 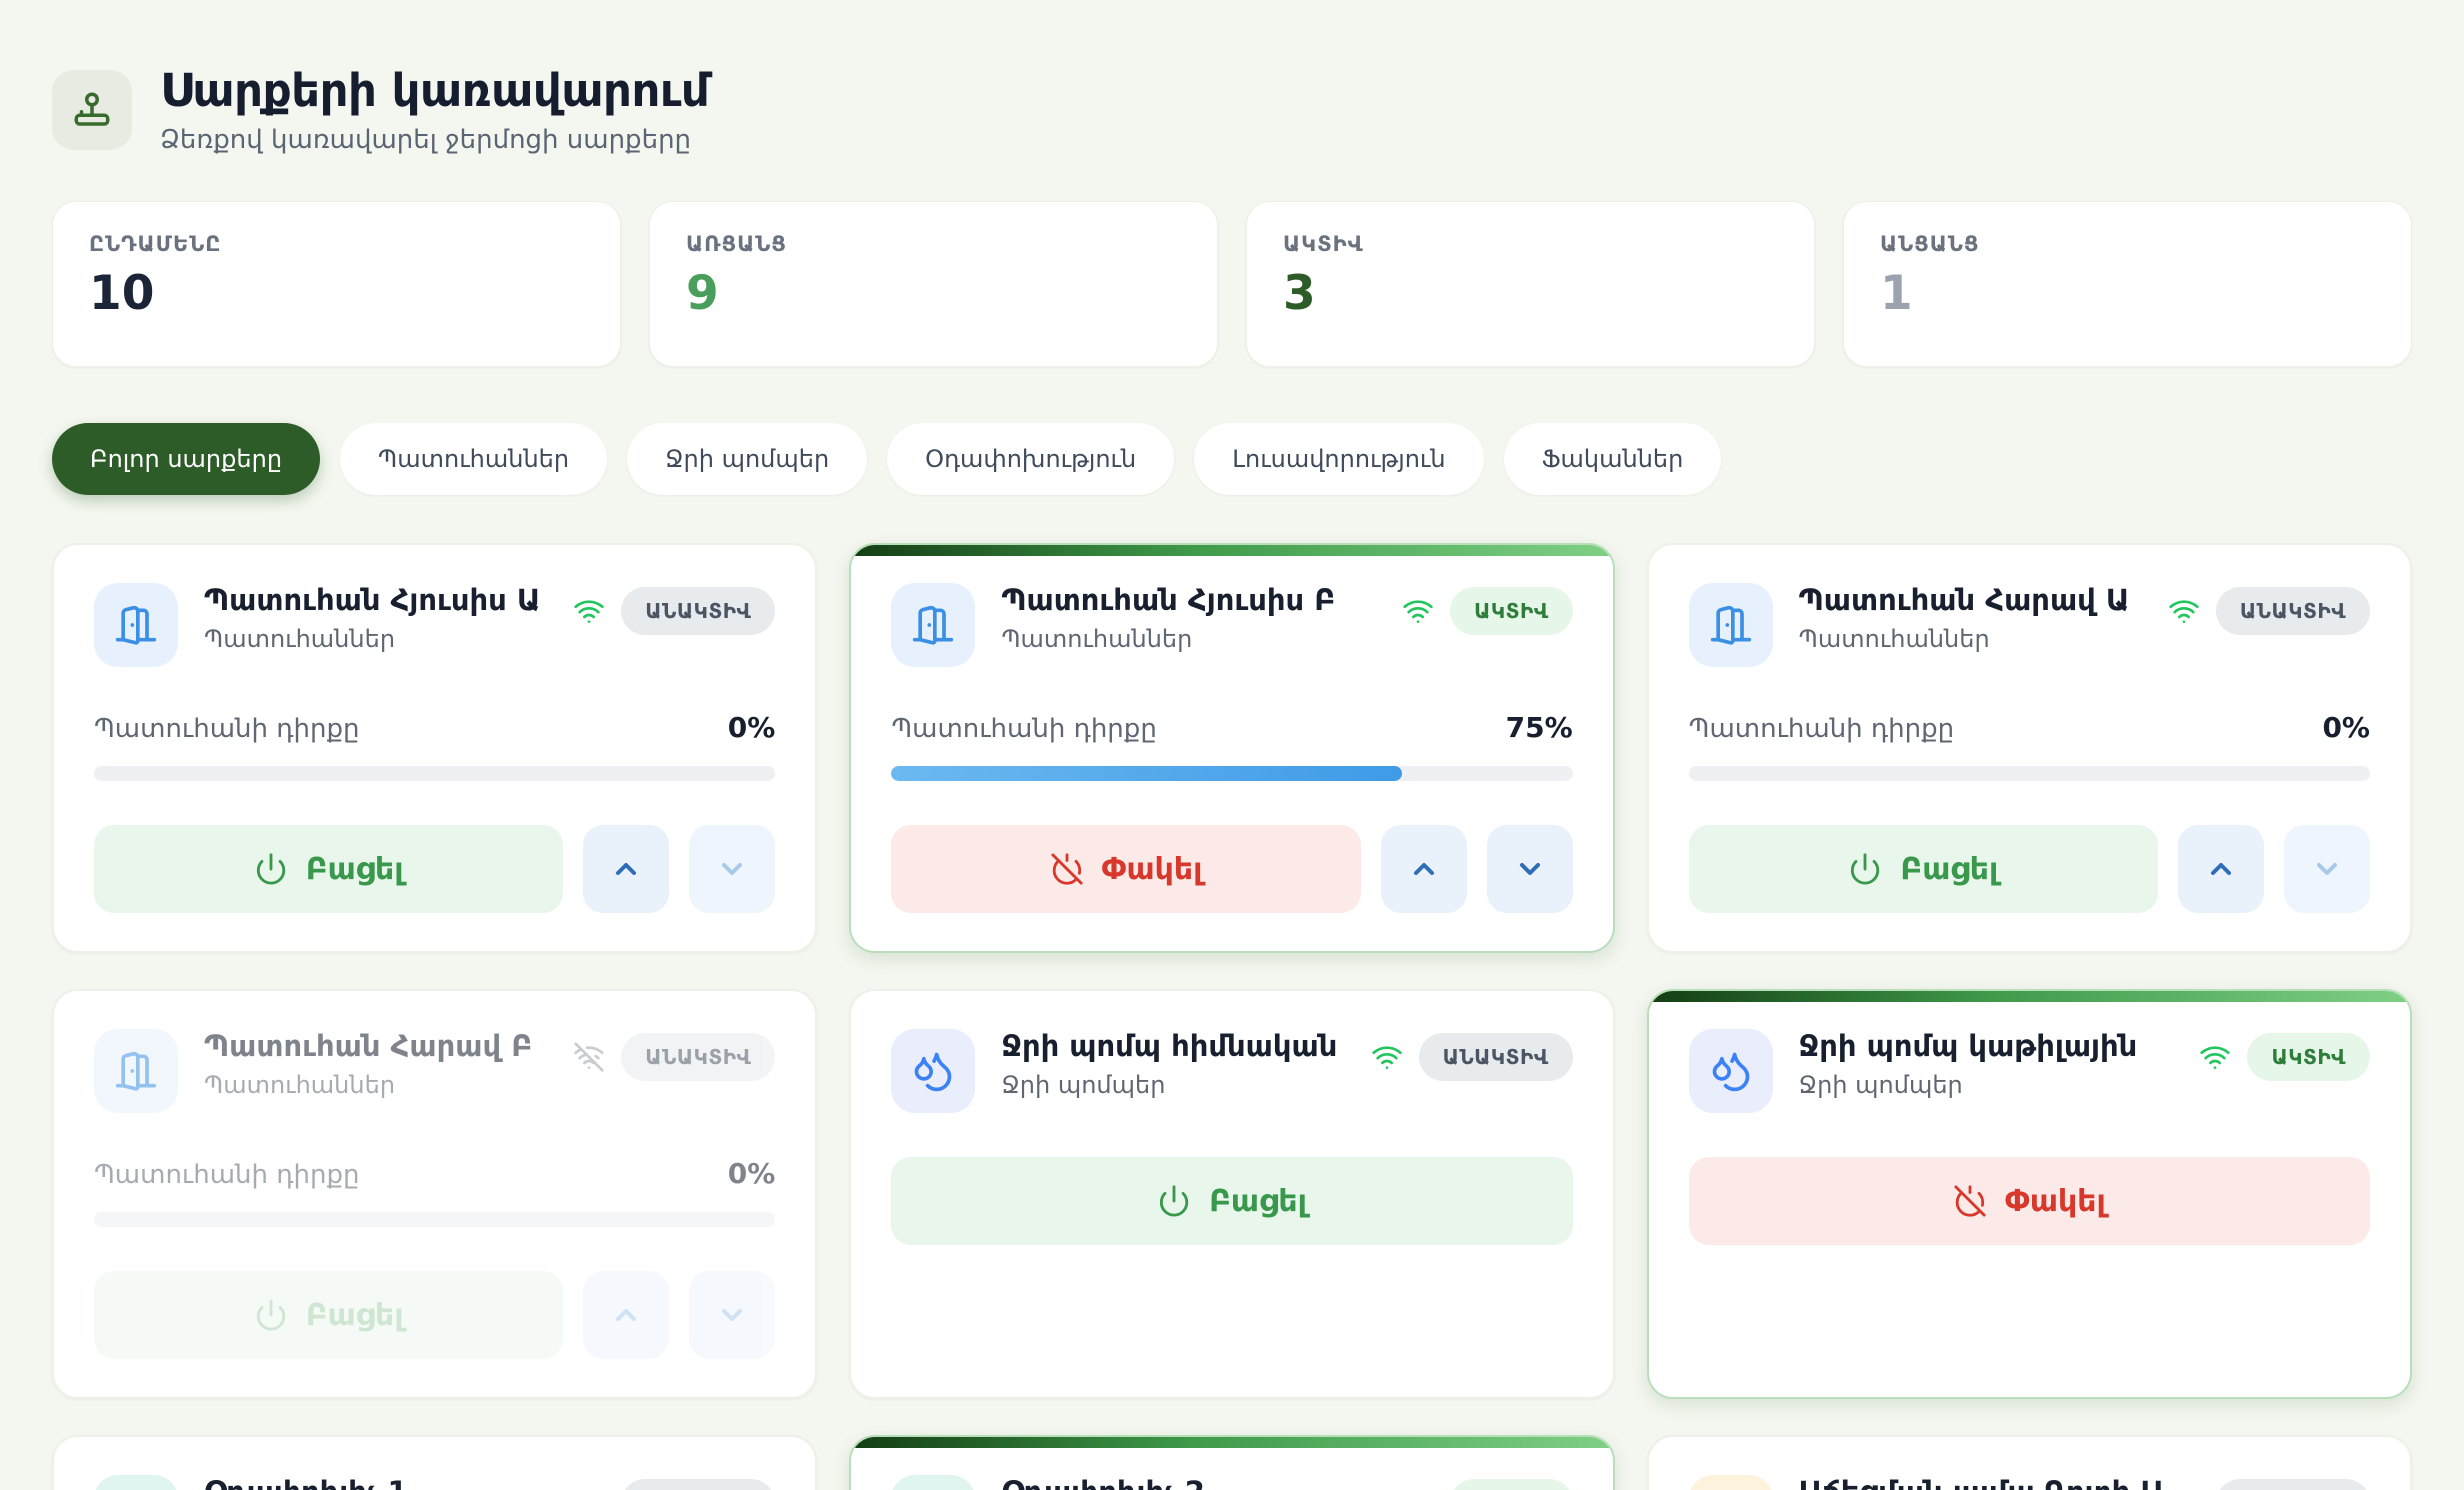 What do you see at coordinates (747, 459) in the screenshot?
I see `filter-tab: Ջրի պոմպեր` at bounding box center [747, 459].